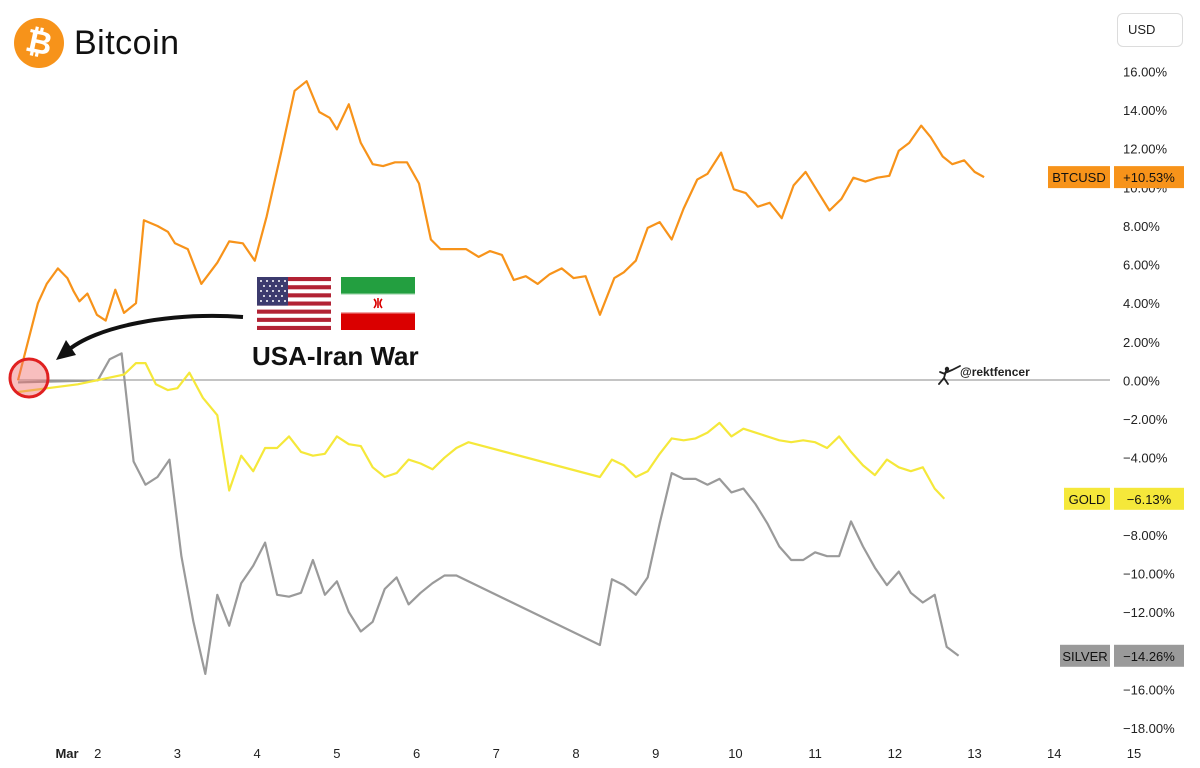 The width and height of the screenshot is (1200, 768). What do you see at coordinates (336, 753) in the screenshot?
I see `x-tick-label: 5` at bounding box center [336, 753].